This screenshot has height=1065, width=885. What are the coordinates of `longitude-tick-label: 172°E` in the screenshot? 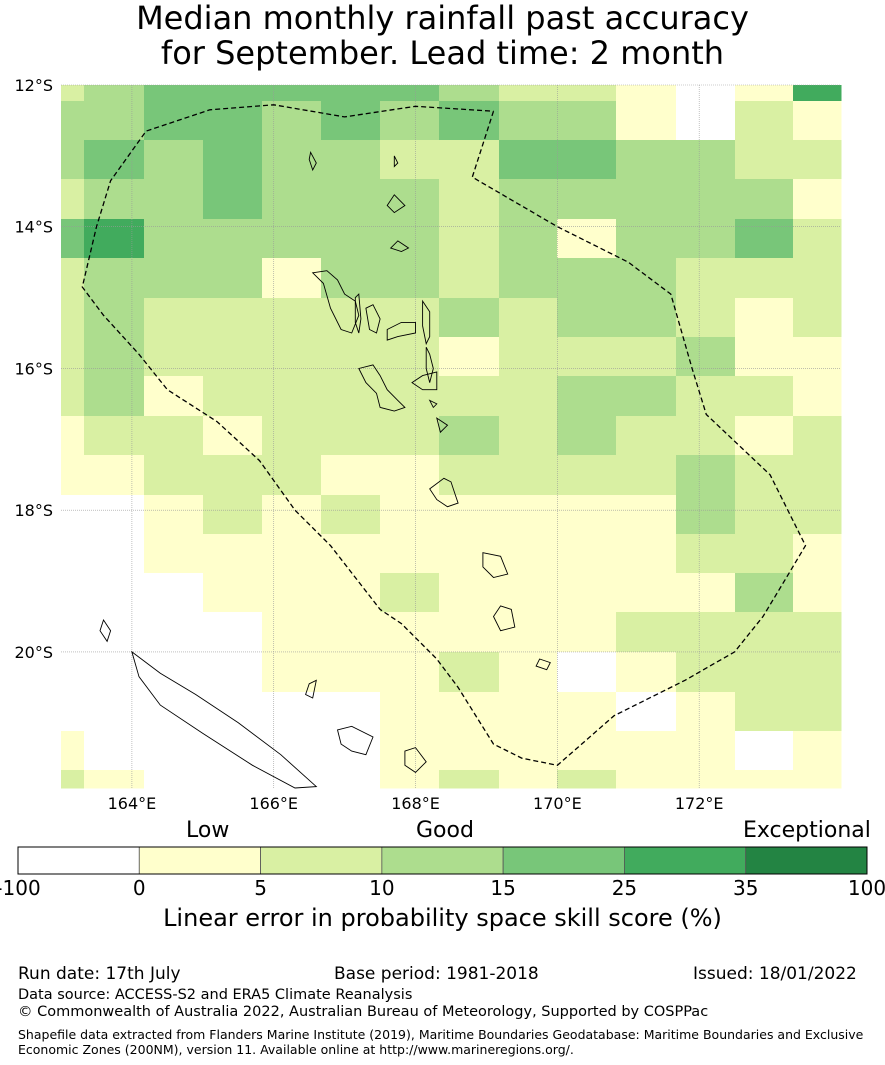 It's located at (699, 803).